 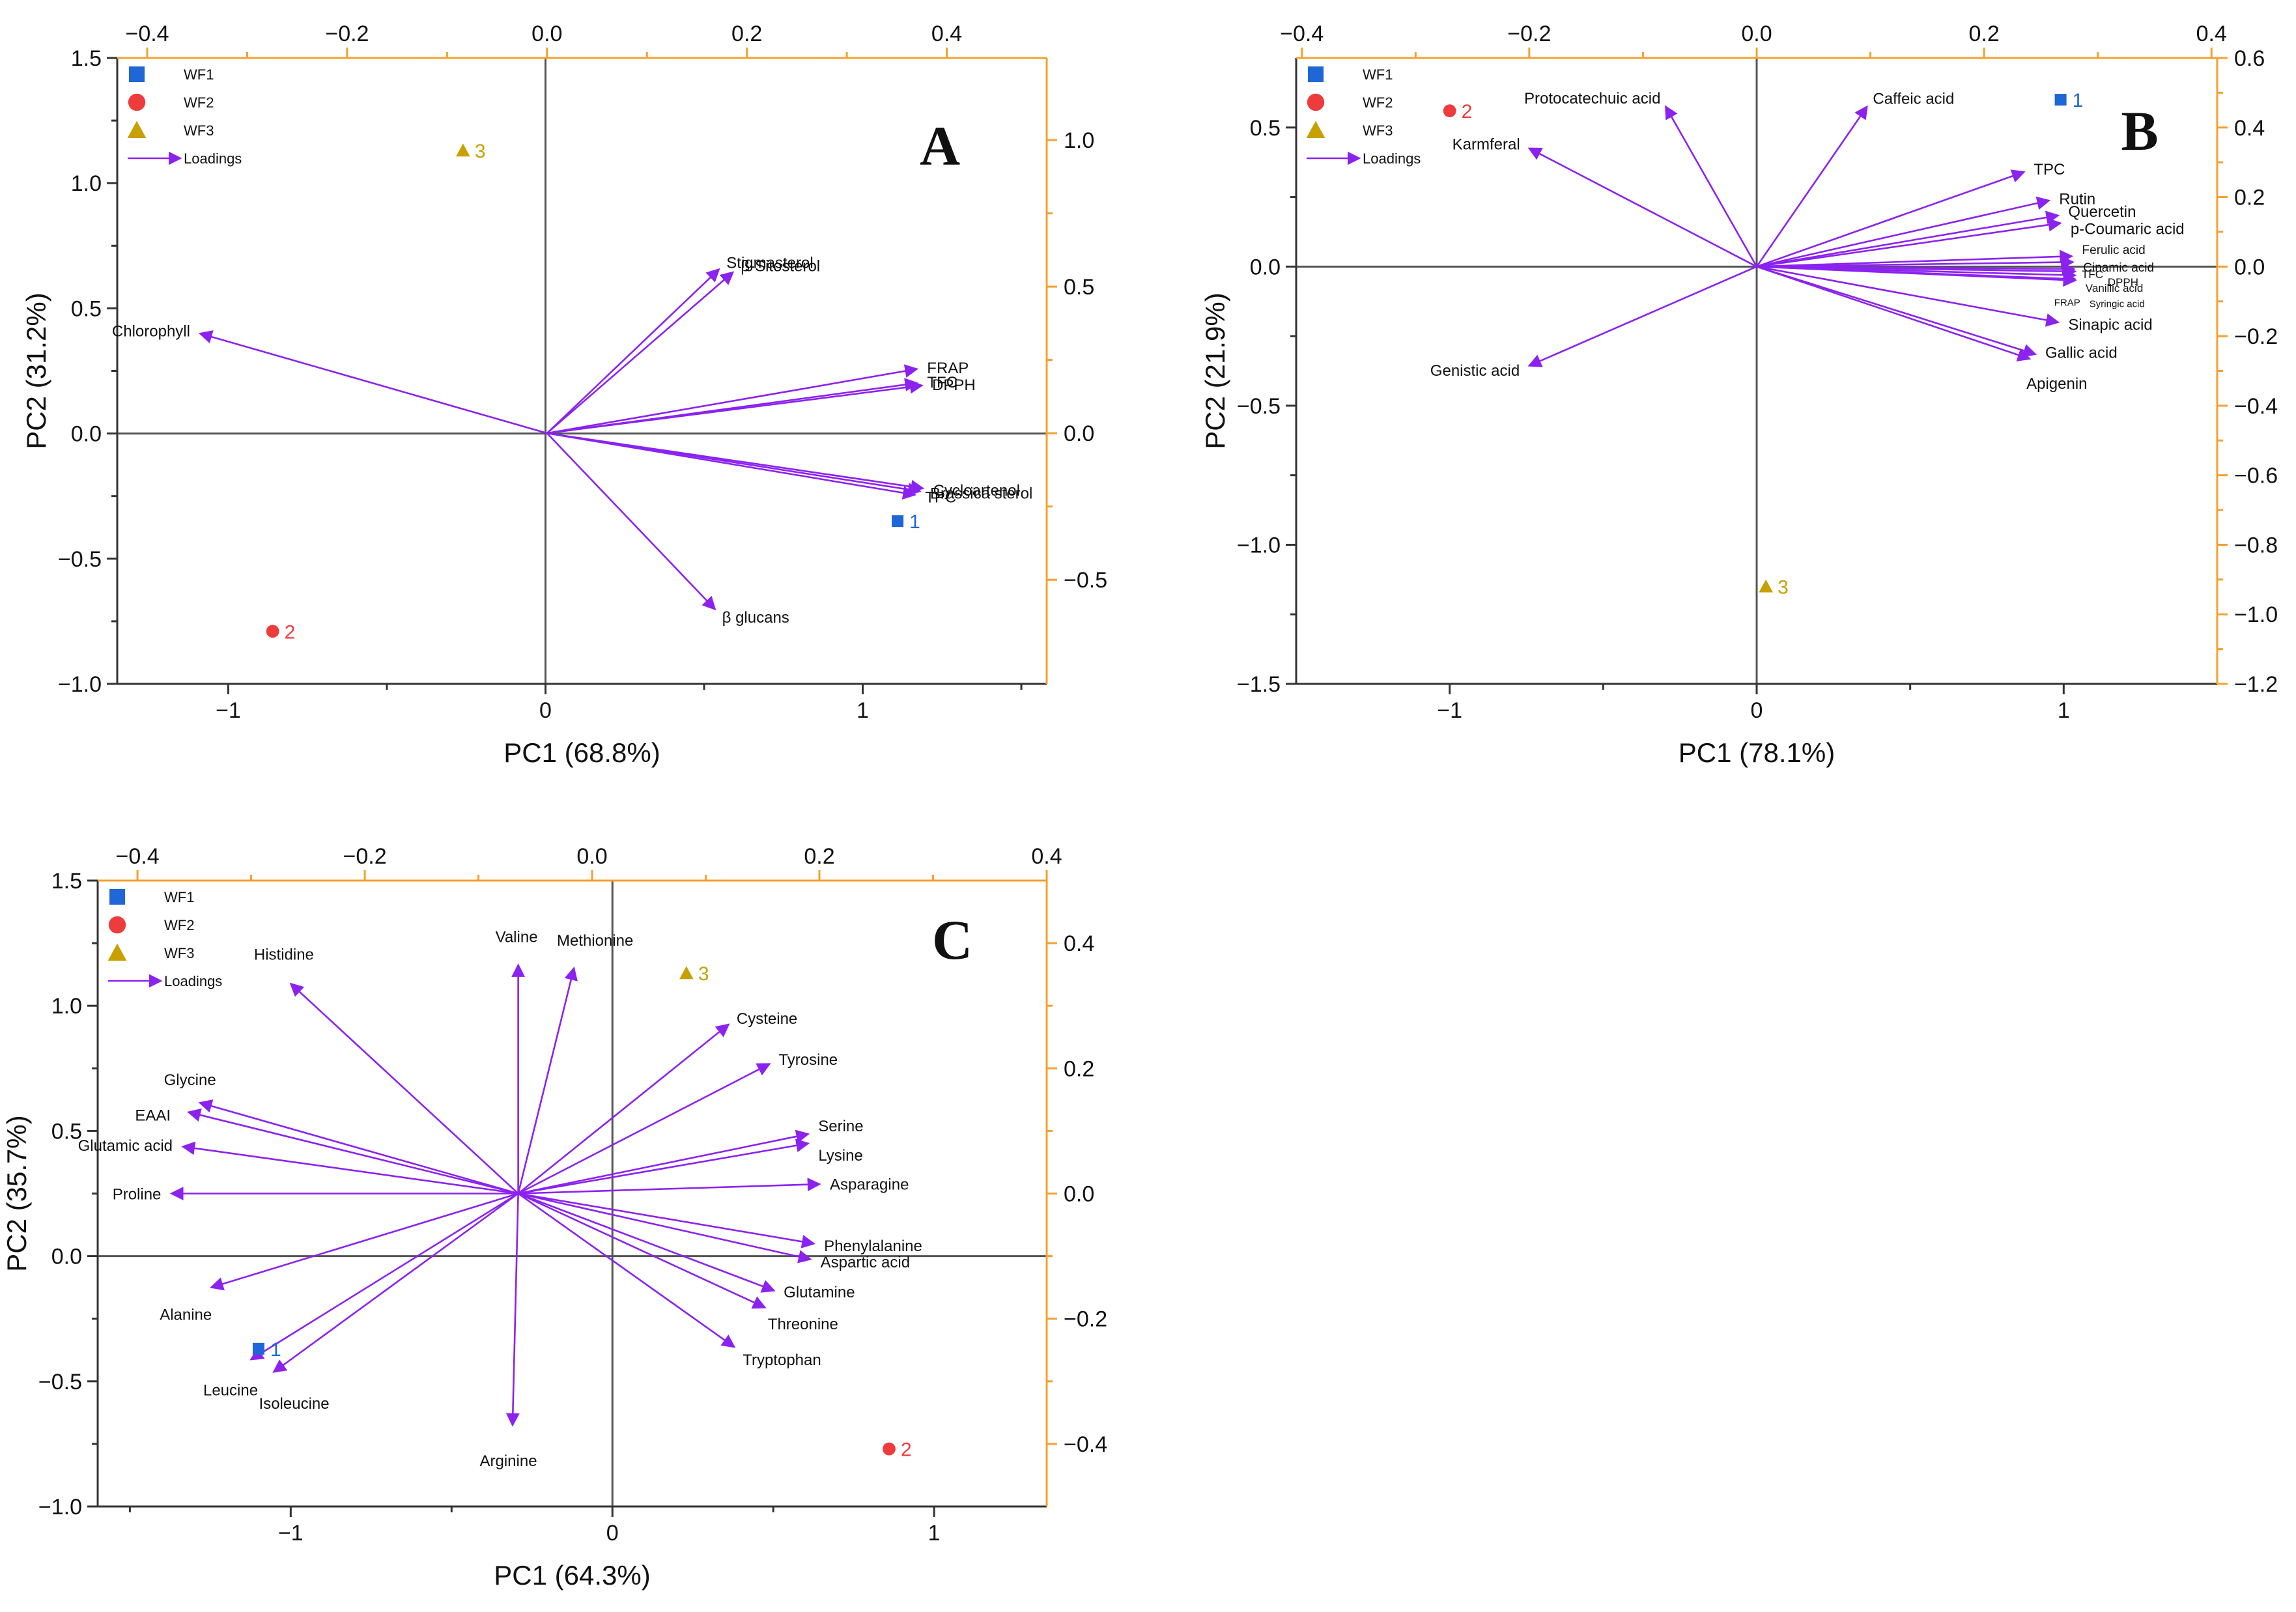 I want to click on loading-label: Phenylalanine, so click(x=873, y=1246).